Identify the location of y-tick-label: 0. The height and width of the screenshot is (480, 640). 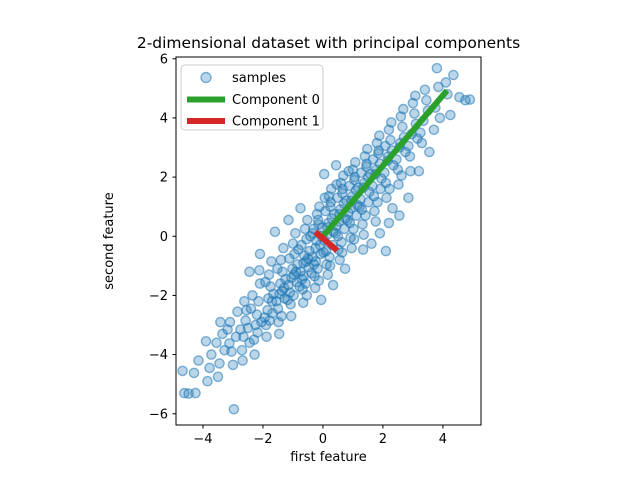
(164, 237).